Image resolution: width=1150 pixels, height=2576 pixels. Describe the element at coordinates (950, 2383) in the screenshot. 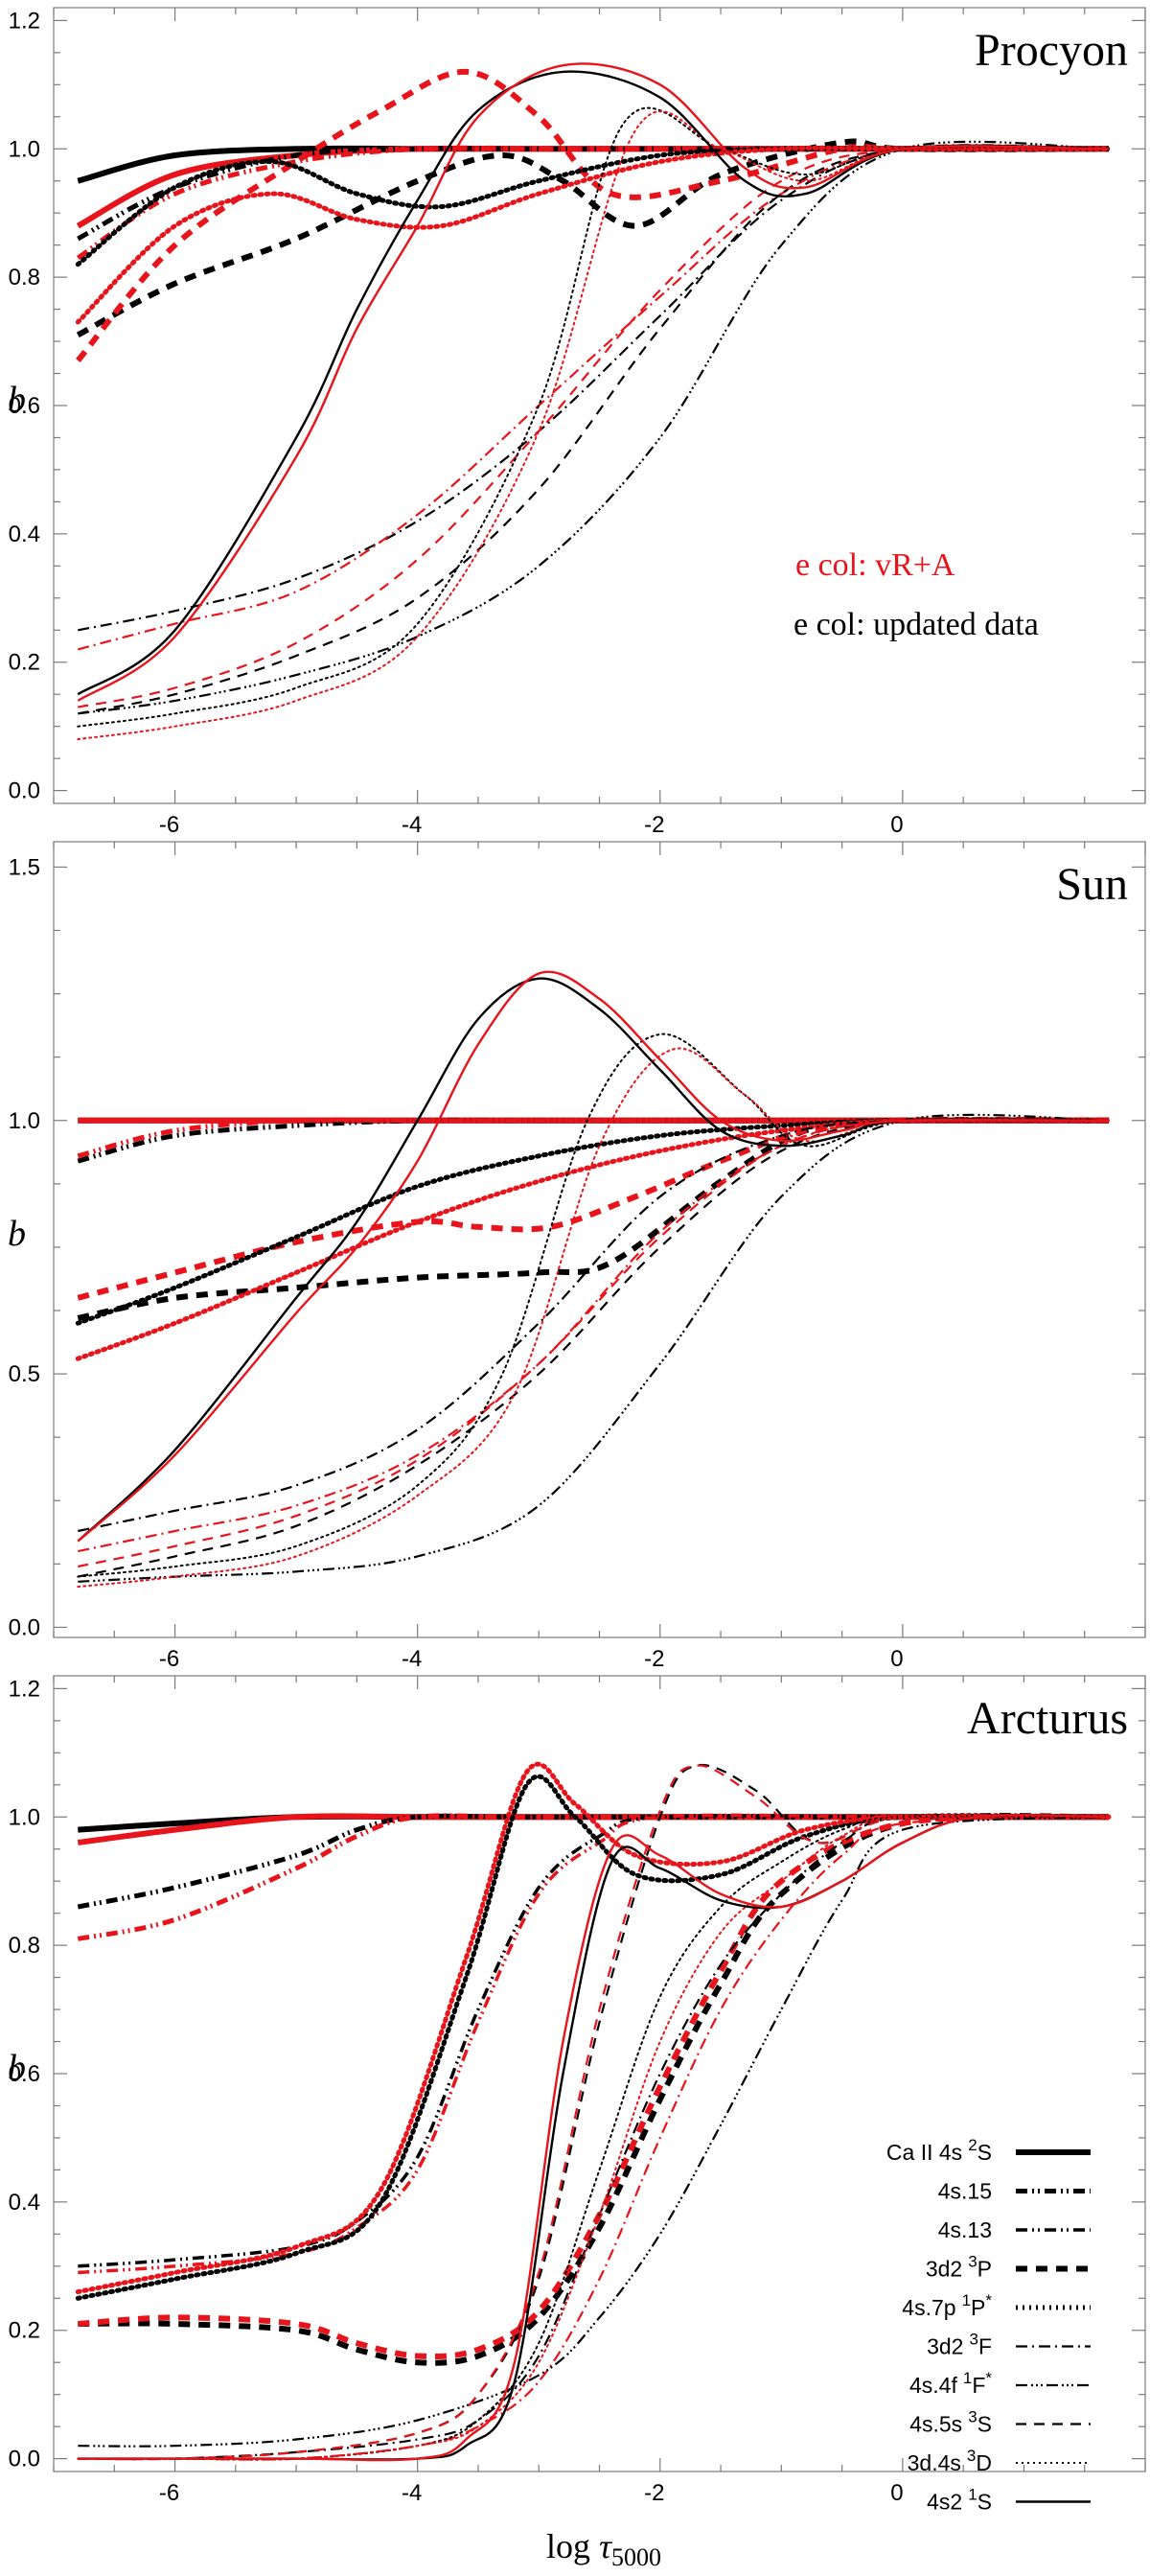

I see `legend-label: 4s.4f 1F*` at that location.